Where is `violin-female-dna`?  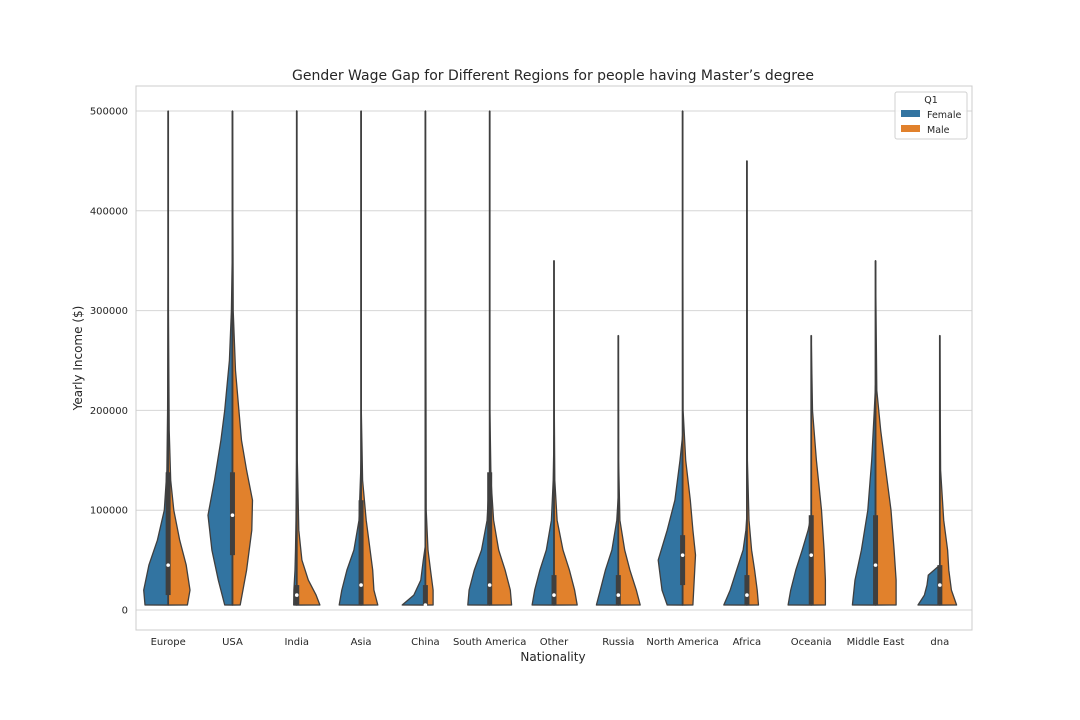
violin-female-dna is located at coordinates (929, 585).